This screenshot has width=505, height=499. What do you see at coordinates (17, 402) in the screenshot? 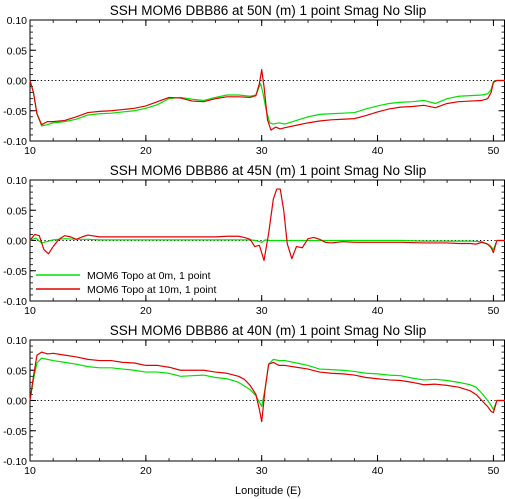
I see `panel-40n-ytick-label: 0.00` at bounding box center [17, 402].